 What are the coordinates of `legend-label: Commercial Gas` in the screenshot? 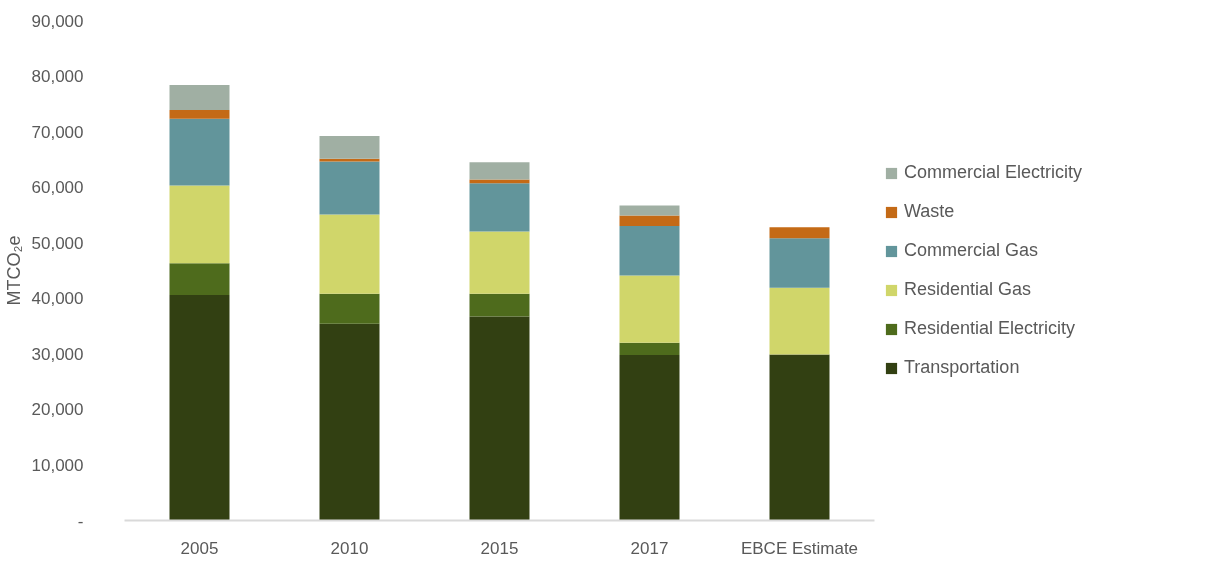 It's located at (971, 250).